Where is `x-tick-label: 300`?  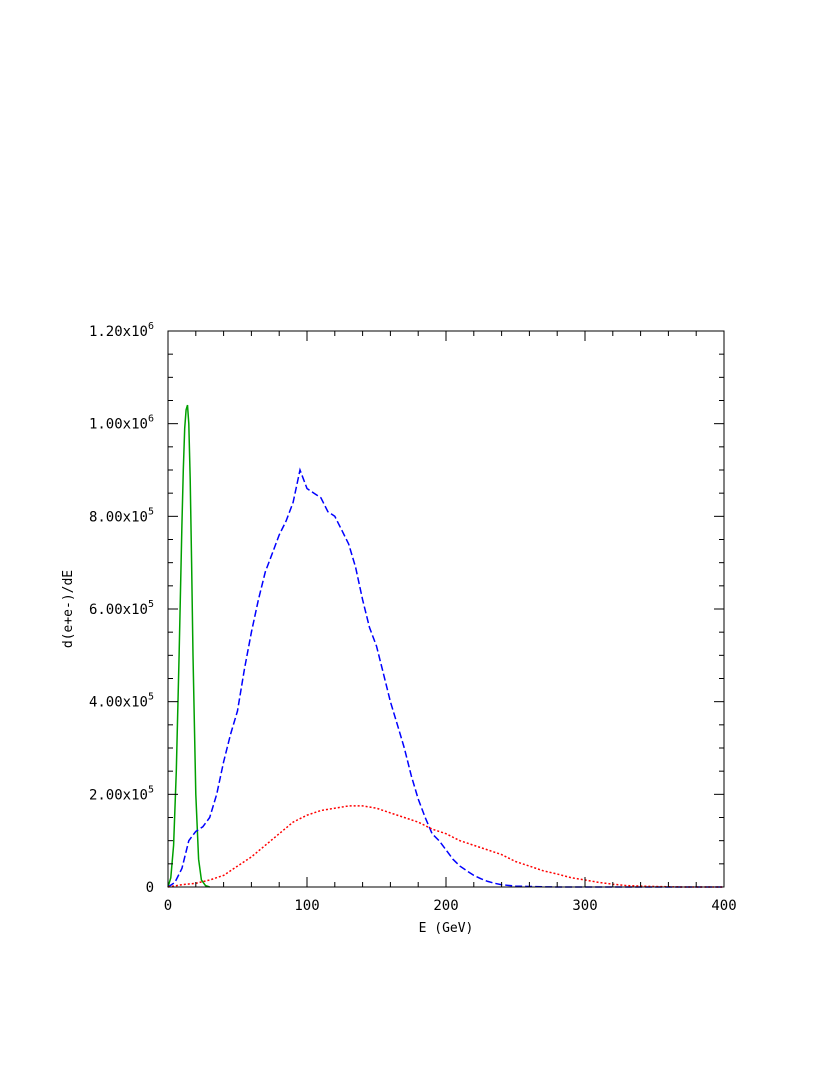 x-tick-label: 300 is located at coordinates (584, 906).